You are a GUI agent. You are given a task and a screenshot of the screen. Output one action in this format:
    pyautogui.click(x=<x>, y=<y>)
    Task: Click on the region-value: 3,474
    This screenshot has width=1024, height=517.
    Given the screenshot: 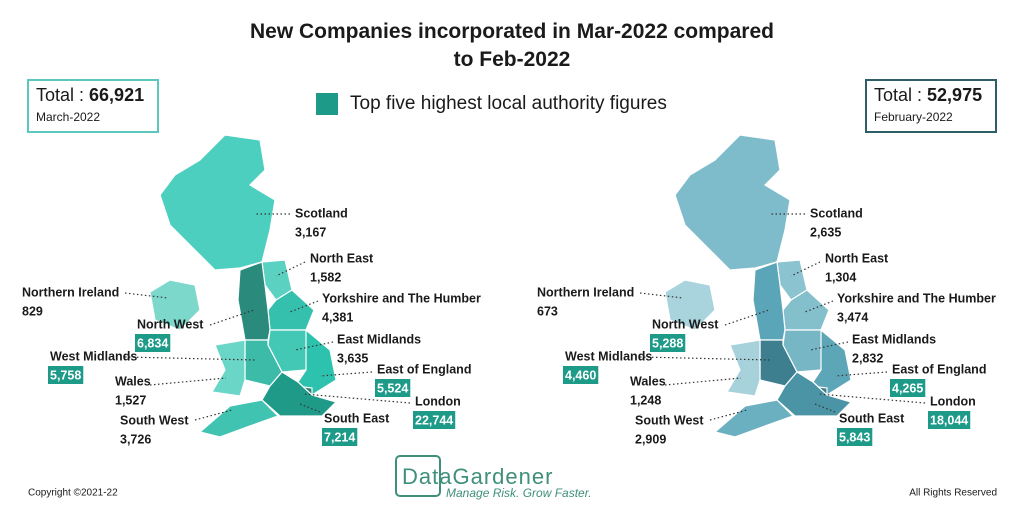 What is the action you would take?
    pyautogui.click(x=852, y=317)
    